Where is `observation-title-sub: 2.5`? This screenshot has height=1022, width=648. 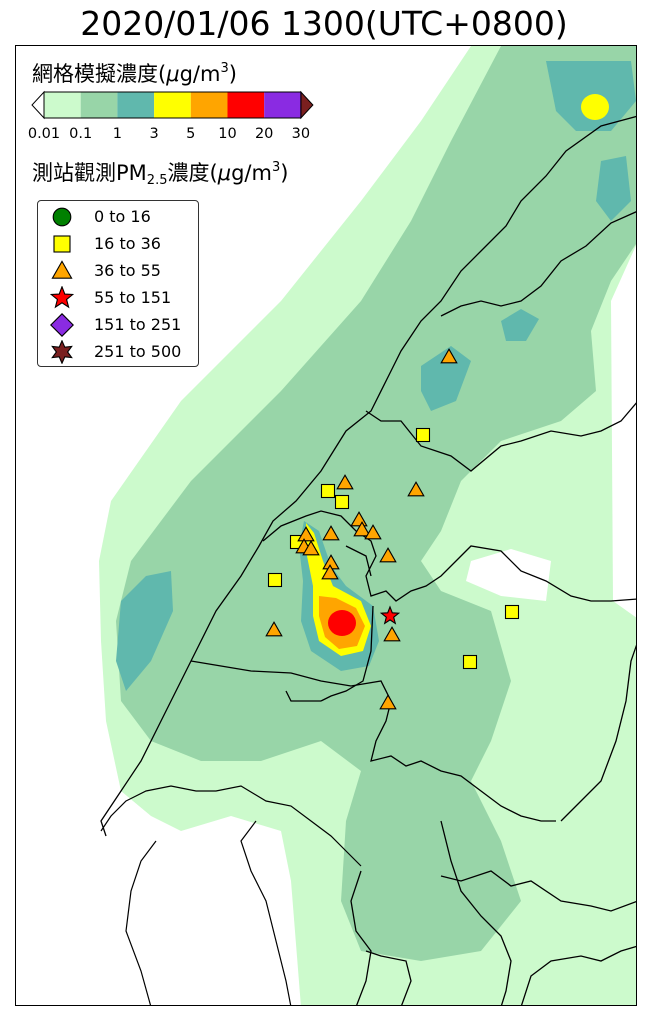
observation-title-sub: 2.5 is located at coordinates (157, 180).